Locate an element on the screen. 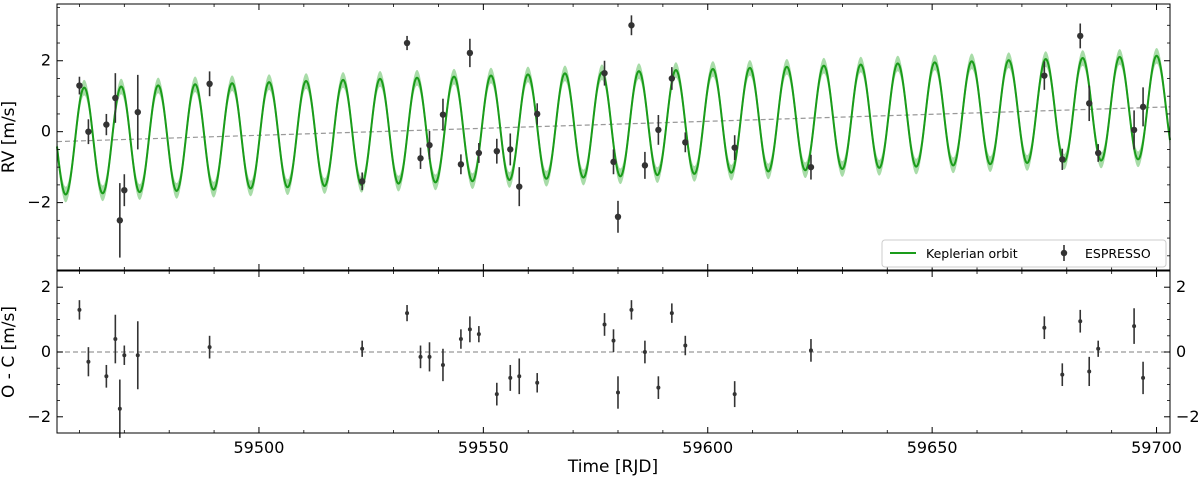  rv-y-axis-label: RV [m/s] is located at coordinates (9, 137).